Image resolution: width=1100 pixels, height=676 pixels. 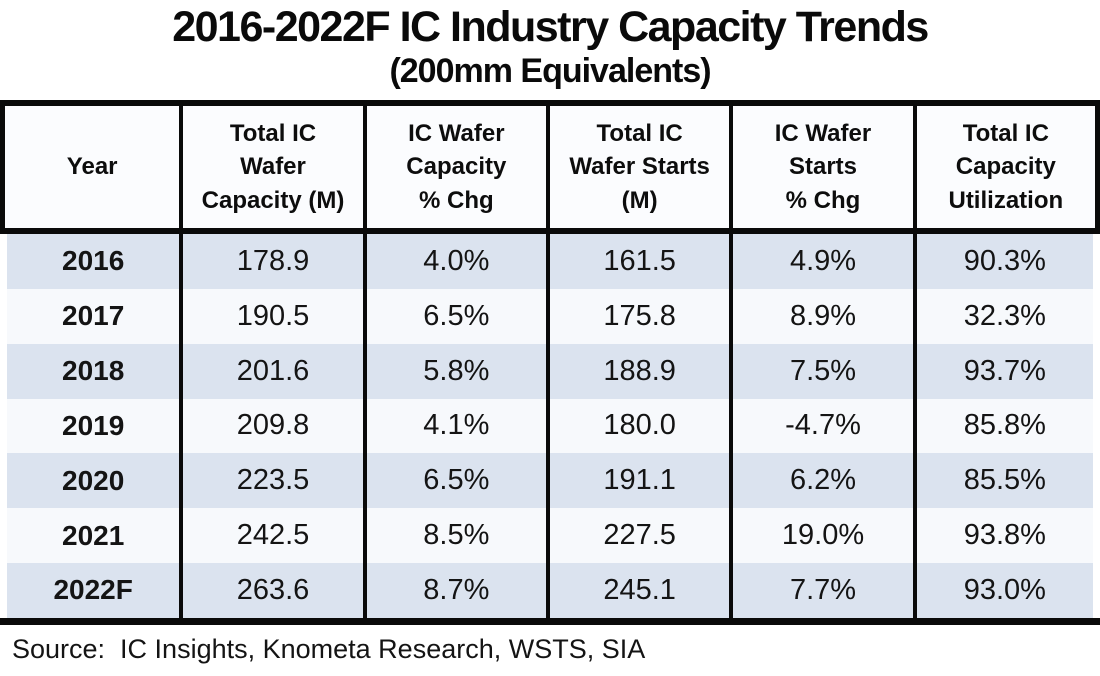 What do you see at coordinates (458, 167) in the screenshot?
I see `column-header-ic-wafer-capacity-chg: IC Wafer Capacity % Chg` at bounding box center [458, 167].